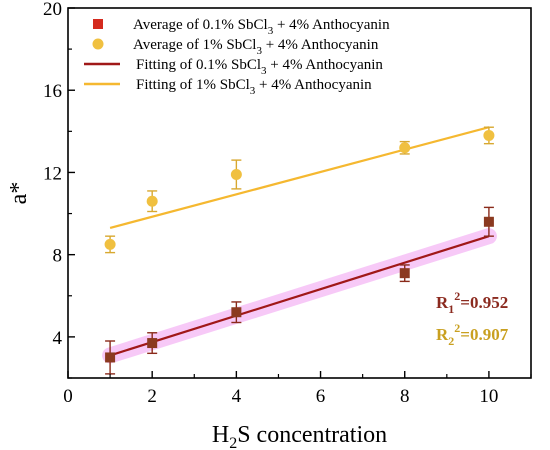 This screenshot has height=450, width=550. Describe the element at coordinates (52, 10) in the screenshot. I see `y-tick-label: 20` at that location.